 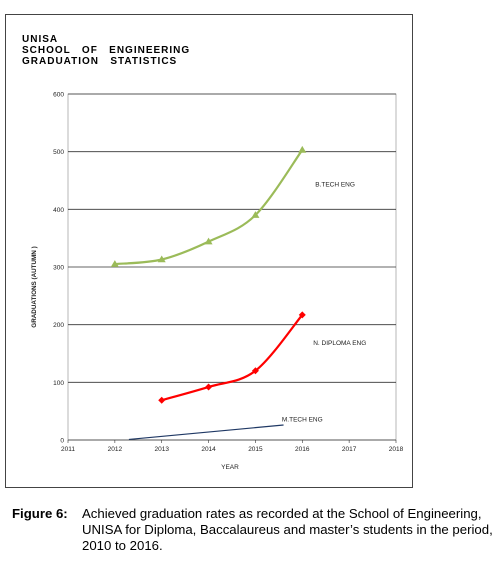 What do you see at coordinates (232, 358) in the screenshot?
I see `series-line-n-diploma-eng` at bounding box center [232, 358].